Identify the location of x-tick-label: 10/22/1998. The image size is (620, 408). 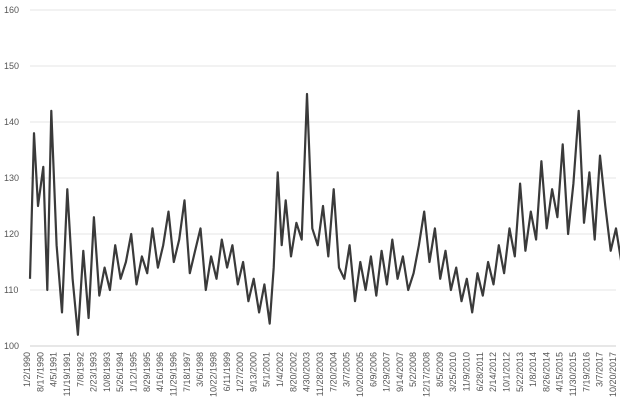
(213, 374).